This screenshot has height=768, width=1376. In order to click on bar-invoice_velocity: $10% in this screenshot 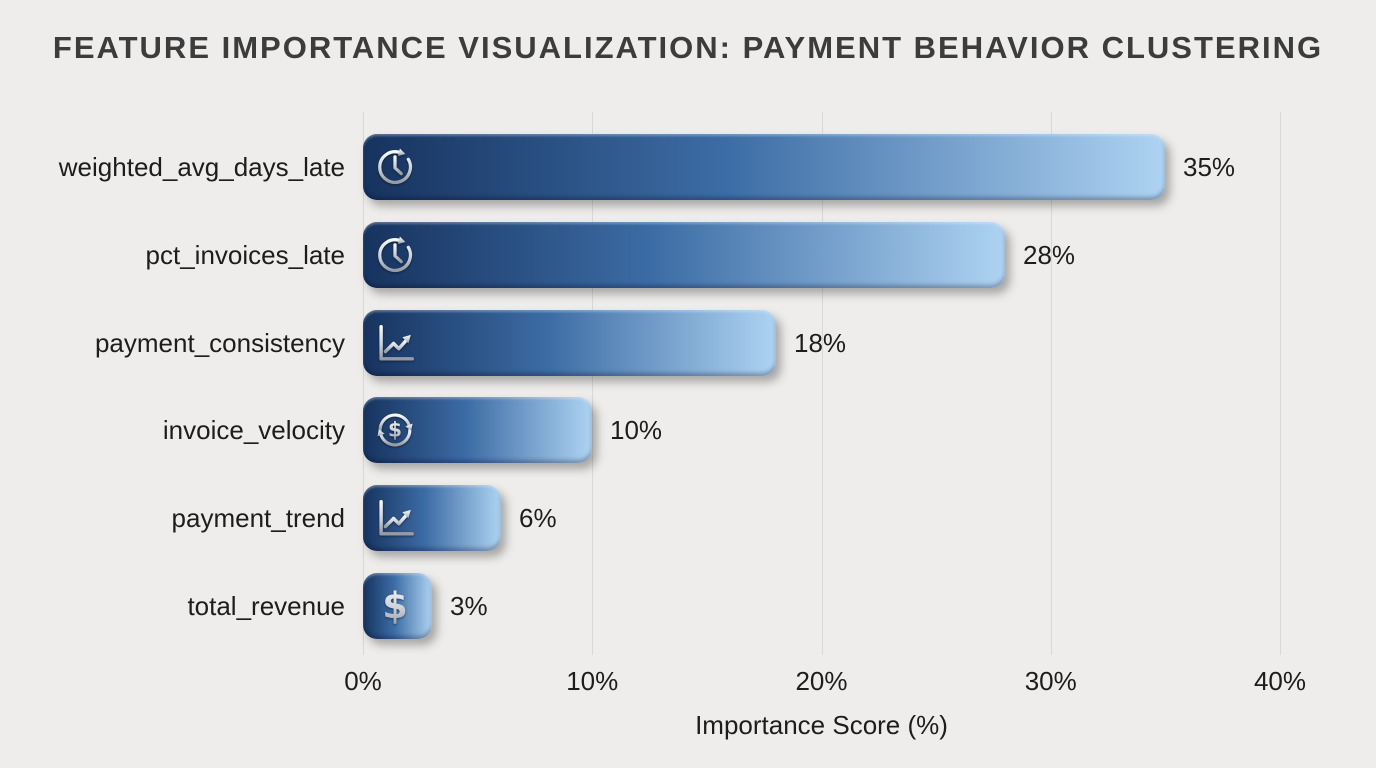, I will do `click(512, 430)`.